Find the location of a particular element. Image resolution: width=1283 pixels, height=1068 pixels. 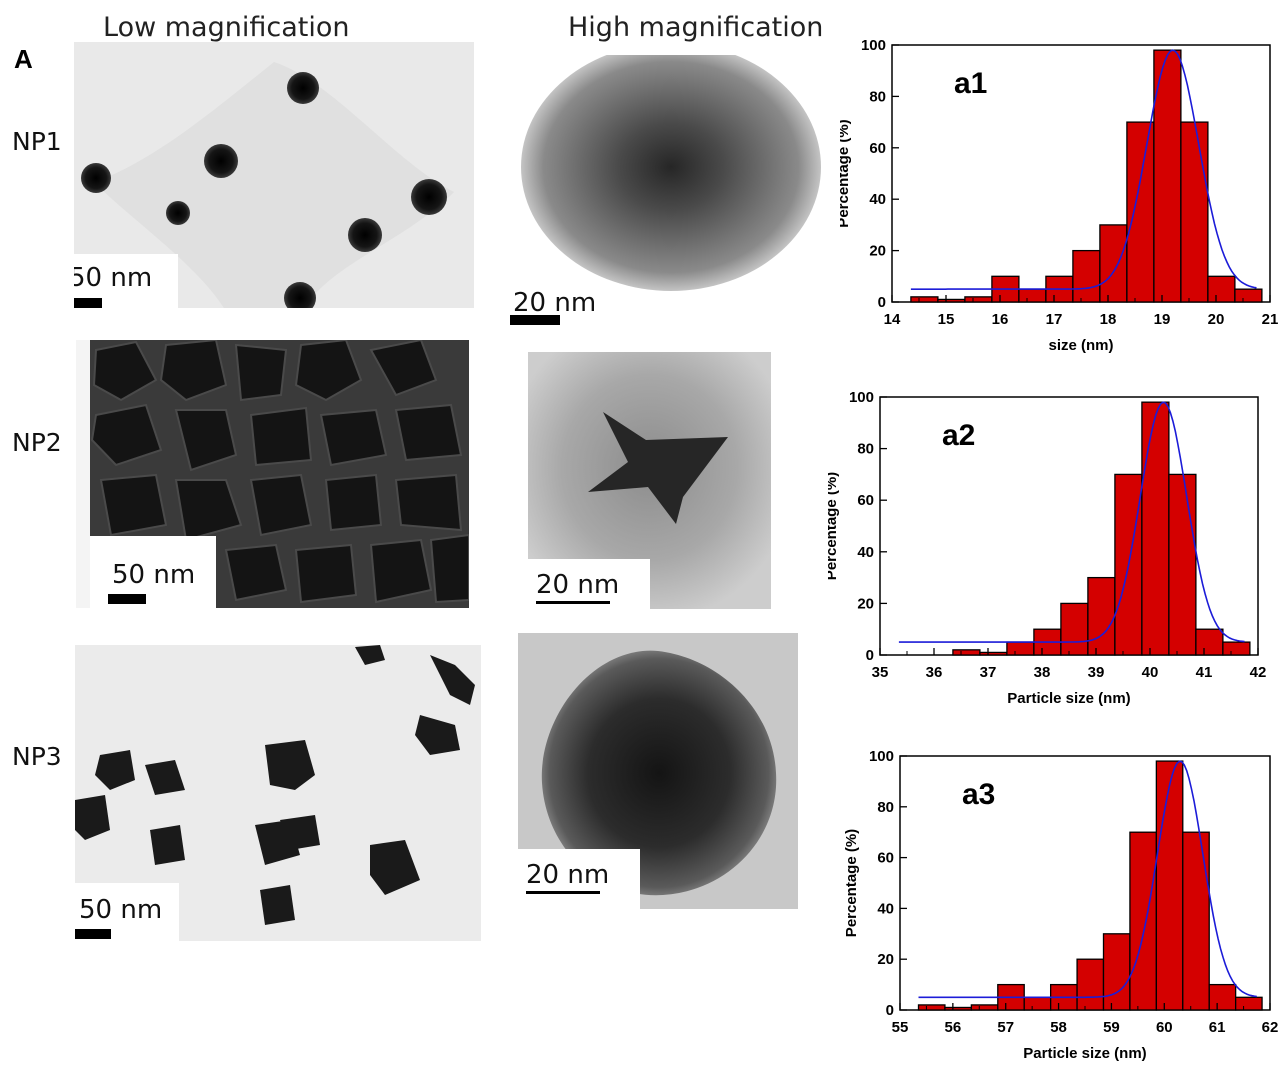

chart-a1-y-tick-label: 60 is located at coordinates (877, 148).